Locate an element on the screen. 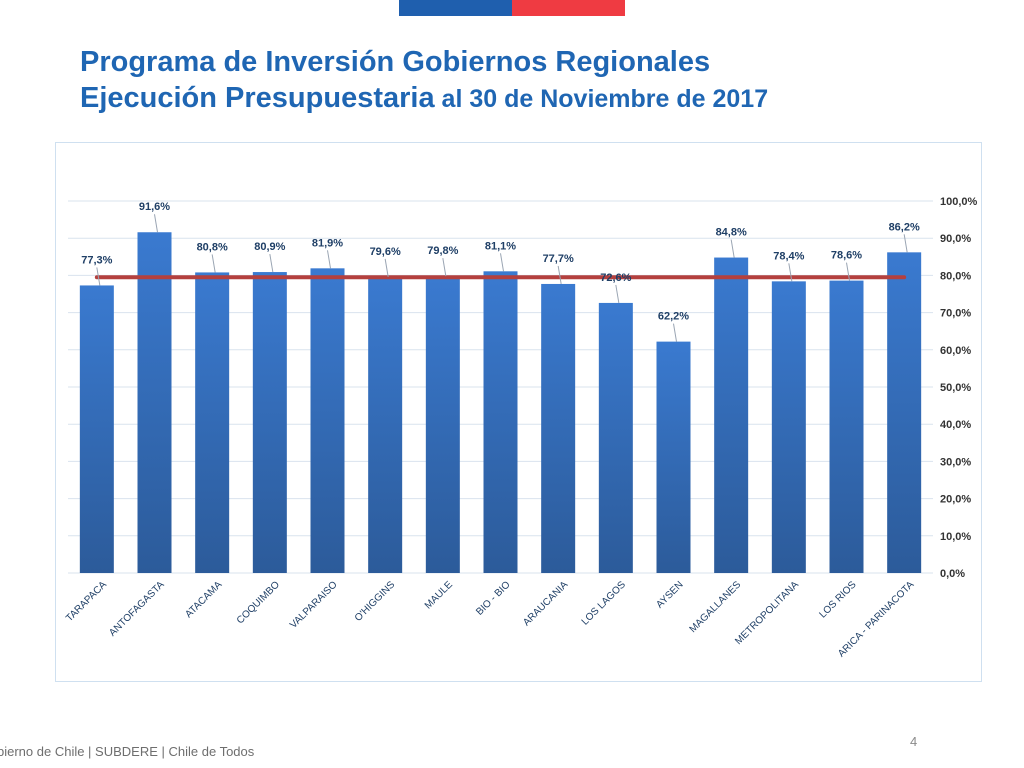  y-tick-label: 70,0% is located at coordinates (955, 314).